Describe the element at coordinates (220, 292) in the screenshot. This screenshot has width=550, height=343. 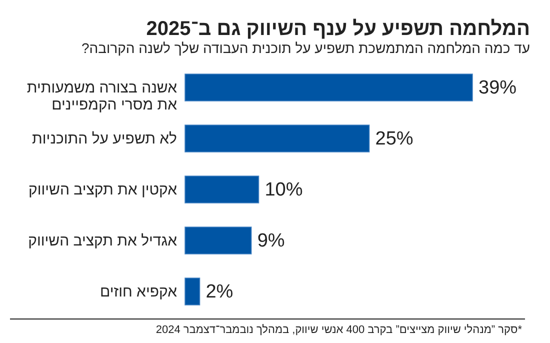
I see `data-label: 2%` at that location.